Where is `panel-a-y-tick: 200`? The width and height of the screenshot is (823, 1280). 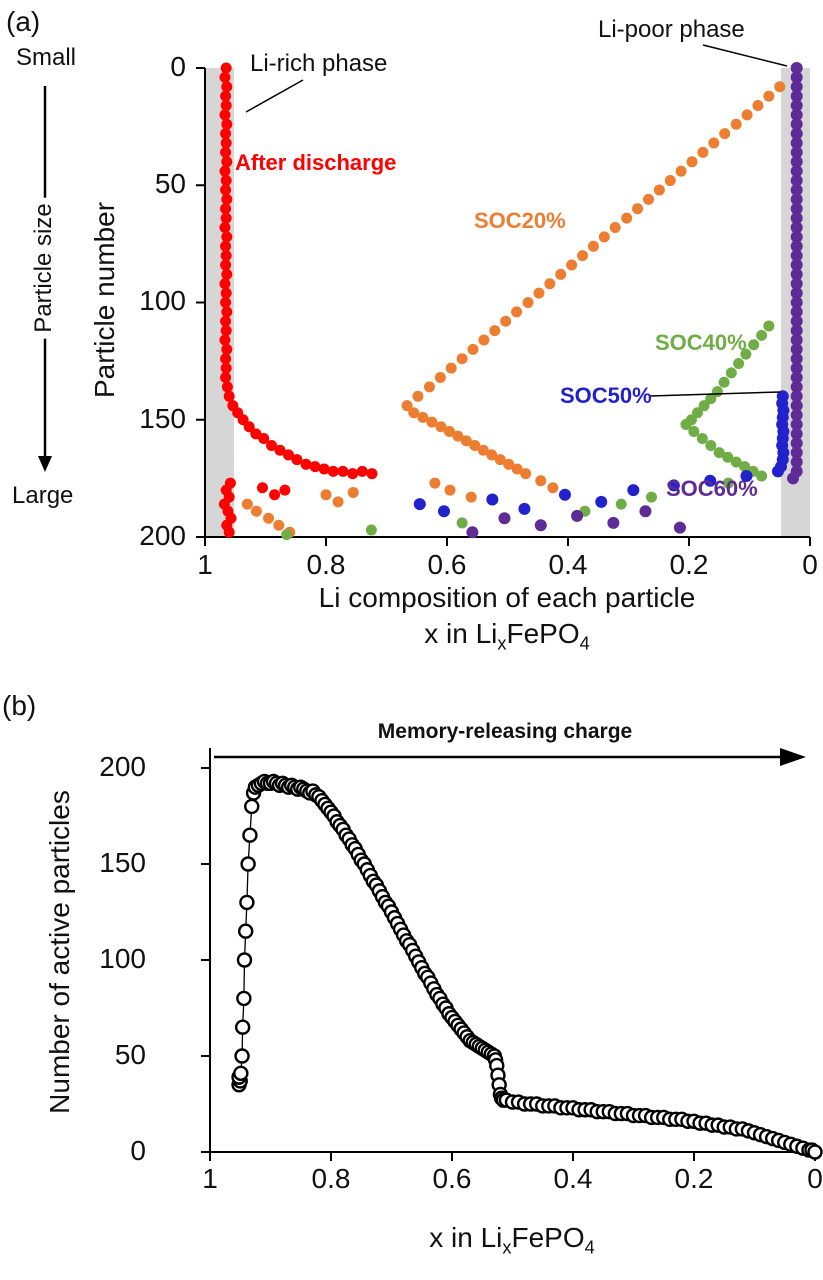
panel-a-y-tick: 200 is located at coordinates (162, 535).